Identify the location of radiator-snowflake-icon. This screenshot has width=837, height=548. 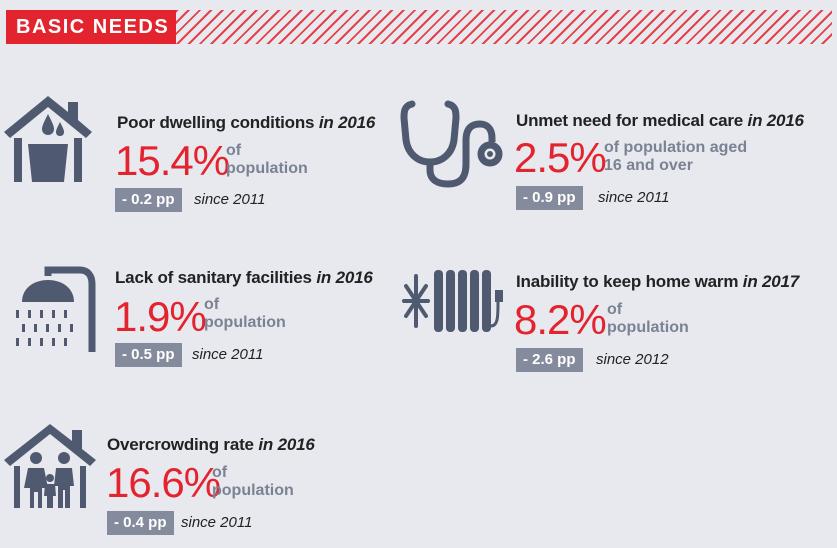
(452, 301).